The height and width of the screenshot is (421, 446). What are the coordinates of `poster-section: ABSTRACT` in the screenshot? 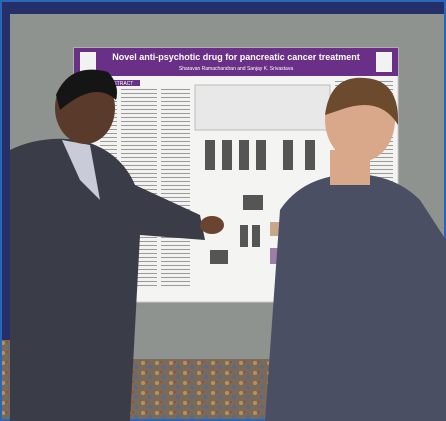 It's located at (120, 84).